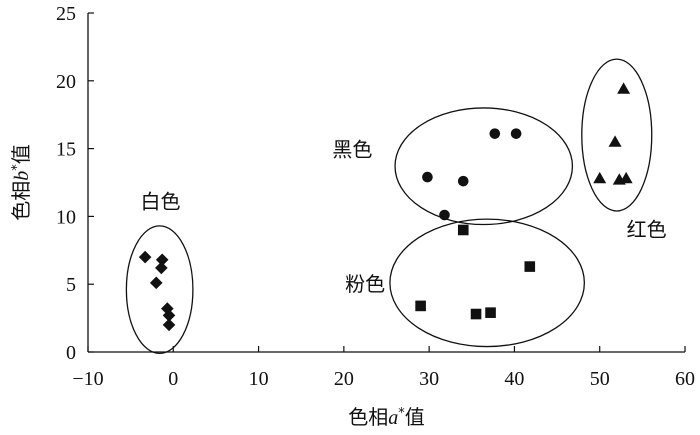 The height and width of the screenshot is (435, 700). I want to click on y-tick-label-0: 0, so click(71, 353).